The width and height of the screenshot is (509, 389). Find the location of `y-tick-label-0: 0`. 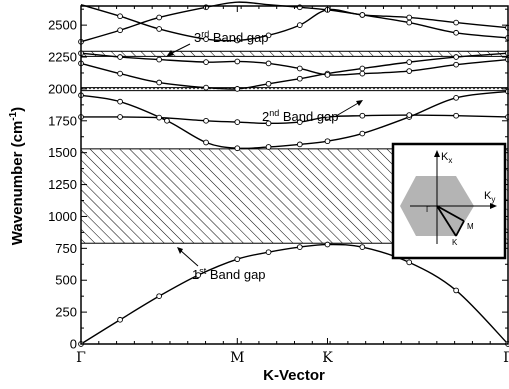

y-tick-label-0: 0 is located at coordinates (73, 344).